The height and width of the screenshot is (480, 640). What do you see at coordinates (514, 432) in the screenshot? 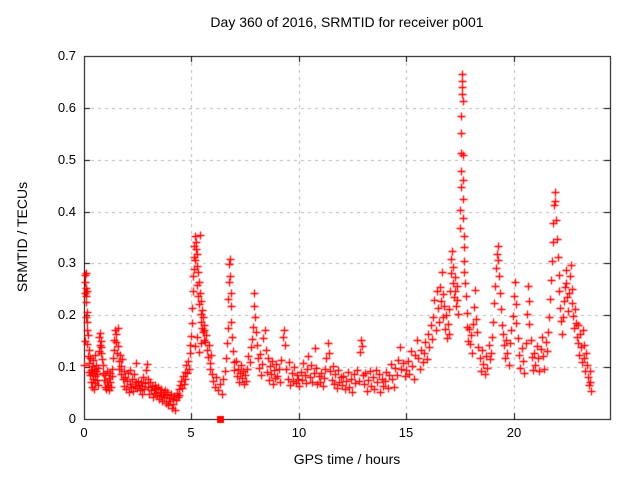
I see `x-tick-label: 20` at bounding box center [514, 432].